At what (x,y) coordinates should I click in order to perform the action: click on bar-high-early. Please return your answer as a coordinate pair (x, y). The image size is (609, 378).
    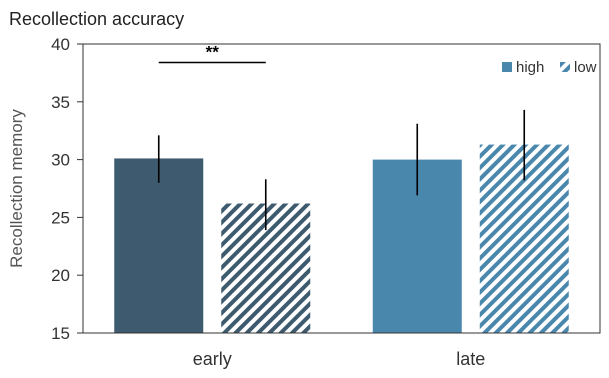
    Looking at the image, I should click on (159, 245).